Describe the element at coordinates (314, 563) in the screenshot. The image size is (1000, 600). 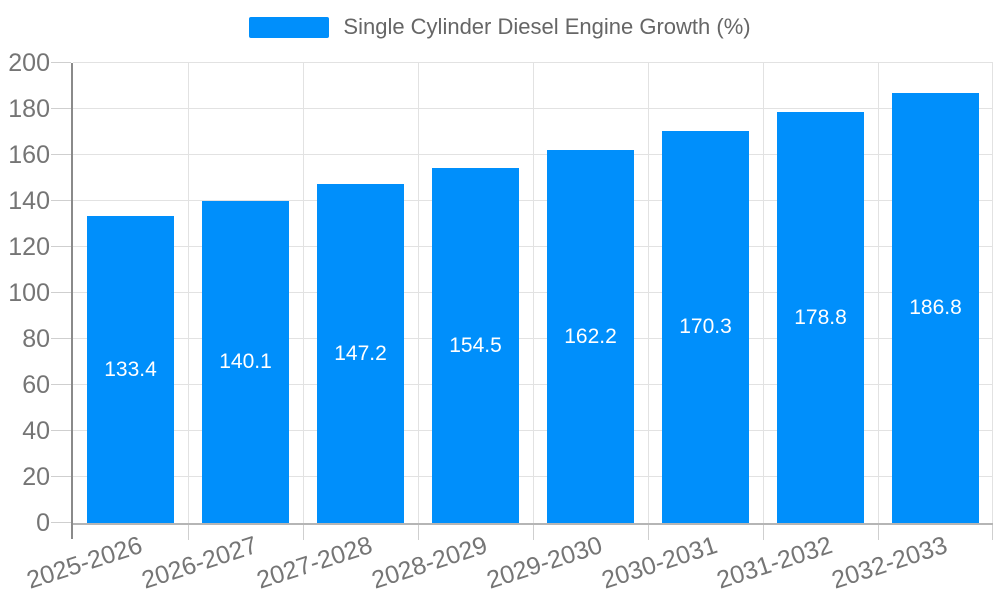
I see `x-tick-label: 2027-2028` at that location.